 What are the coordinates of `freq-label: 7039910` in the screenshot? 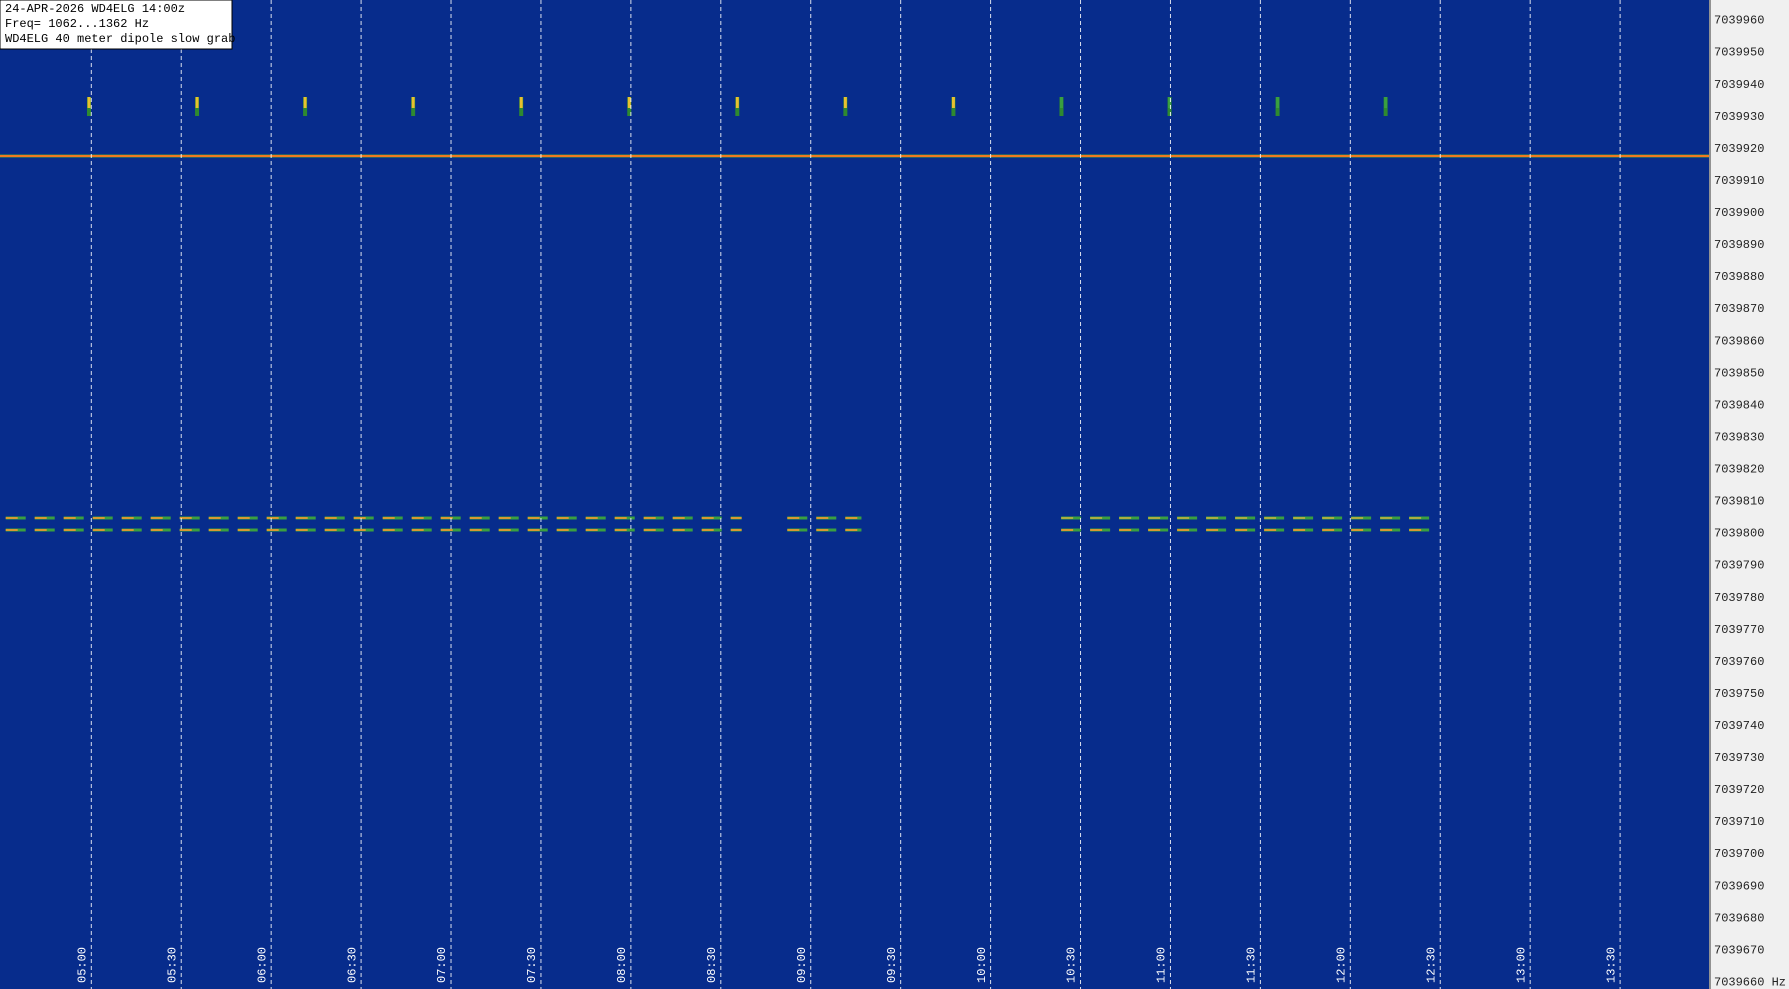 It's located at (1739, 181).